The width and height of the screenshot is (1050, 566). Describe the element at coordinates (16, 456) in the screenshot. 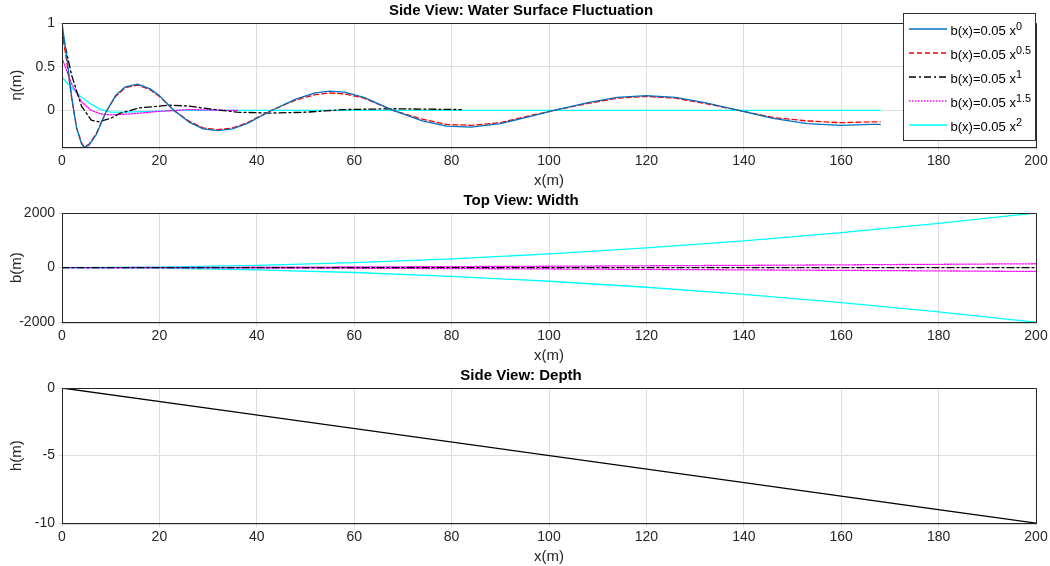

I see `y-axis-title: h(m)` at that location.